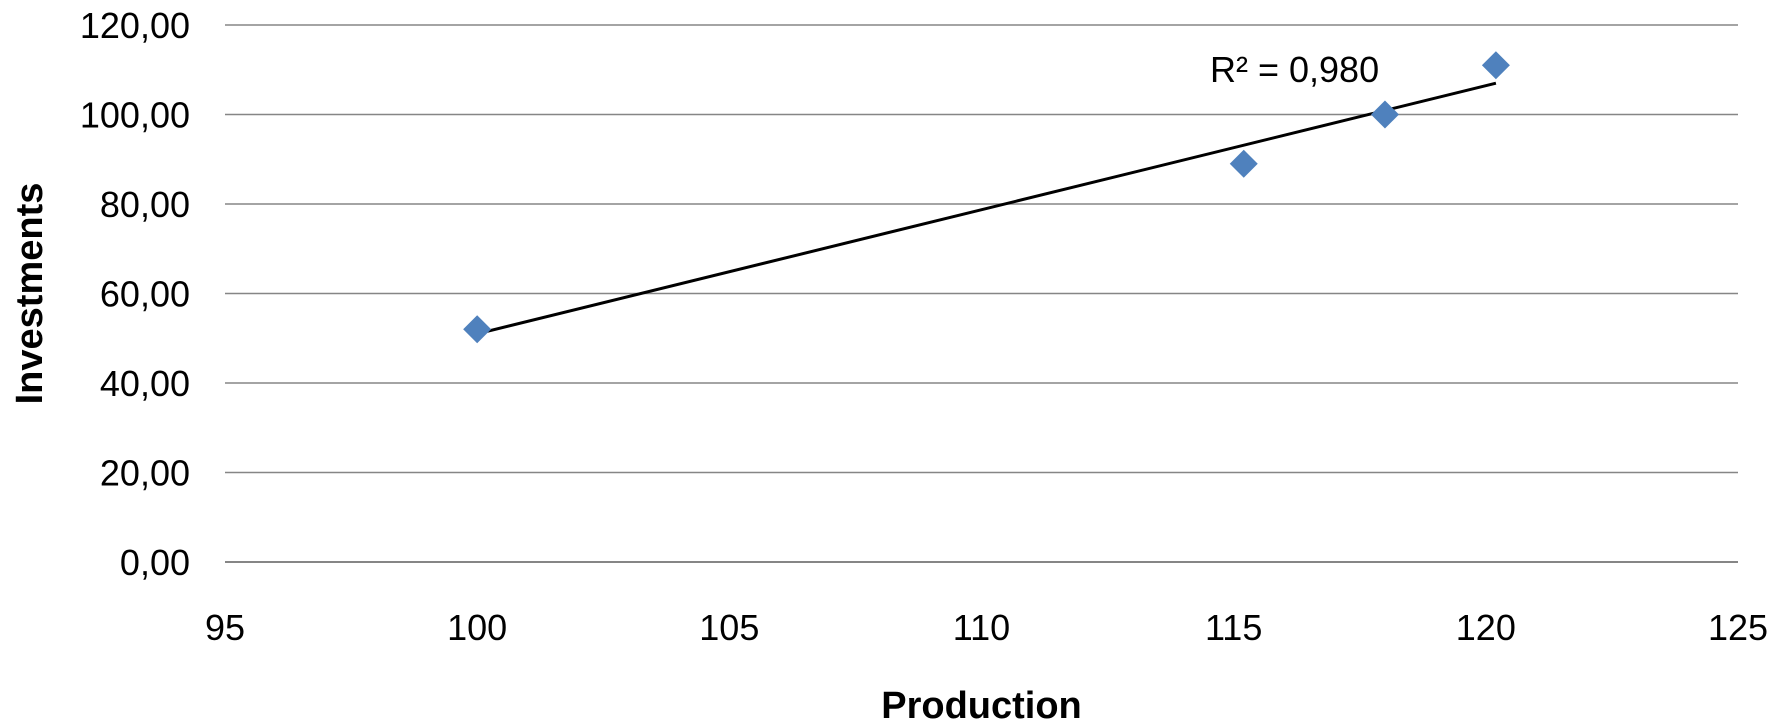 This screenshot has height=724, width=1785. I want to click on y-tick-label: 0,00, so click(155, 562).